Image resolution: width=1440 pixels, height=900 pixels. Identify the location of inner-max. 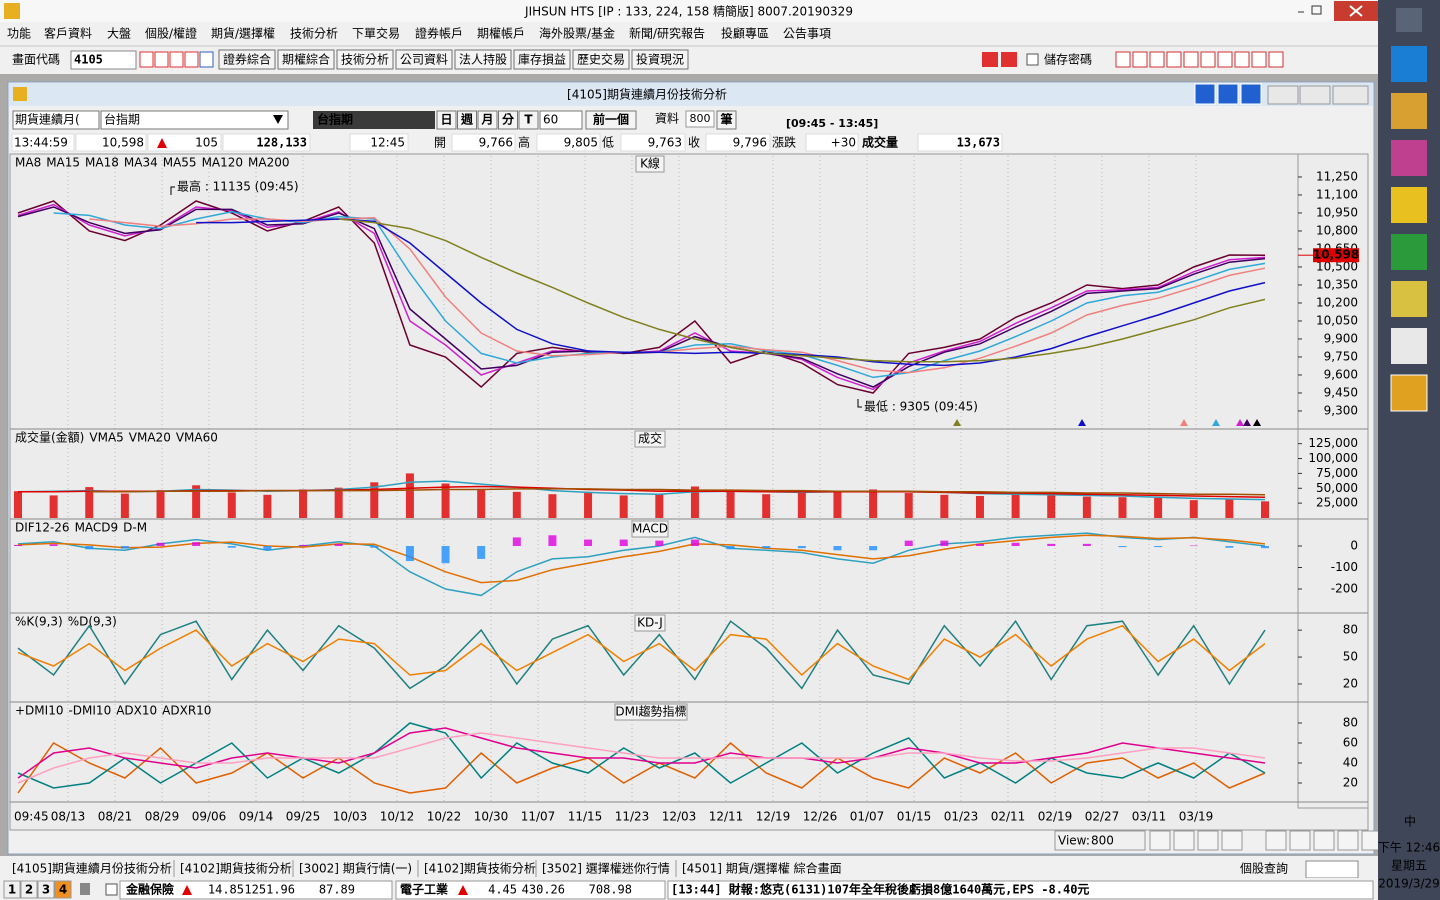
(1315, 95).